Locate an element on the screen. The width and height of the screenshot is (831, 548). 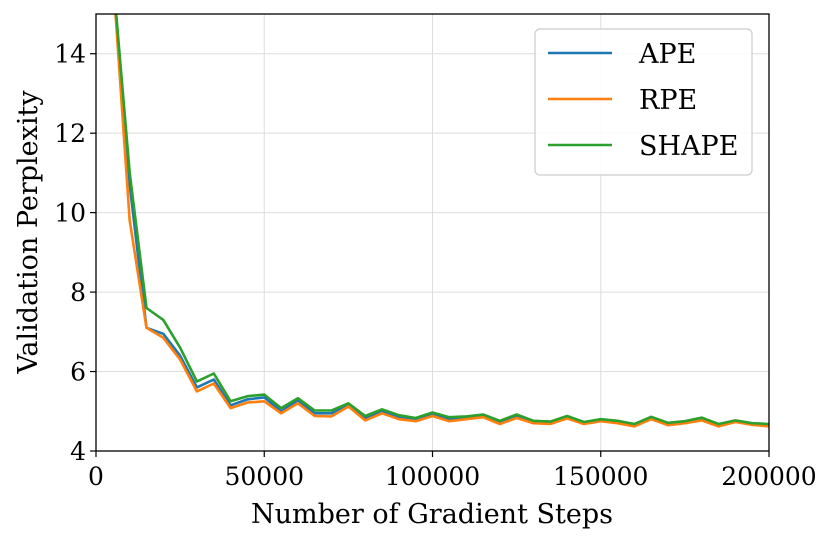
legend: APE RPE SHAPE is located at coordinates (643, 102).